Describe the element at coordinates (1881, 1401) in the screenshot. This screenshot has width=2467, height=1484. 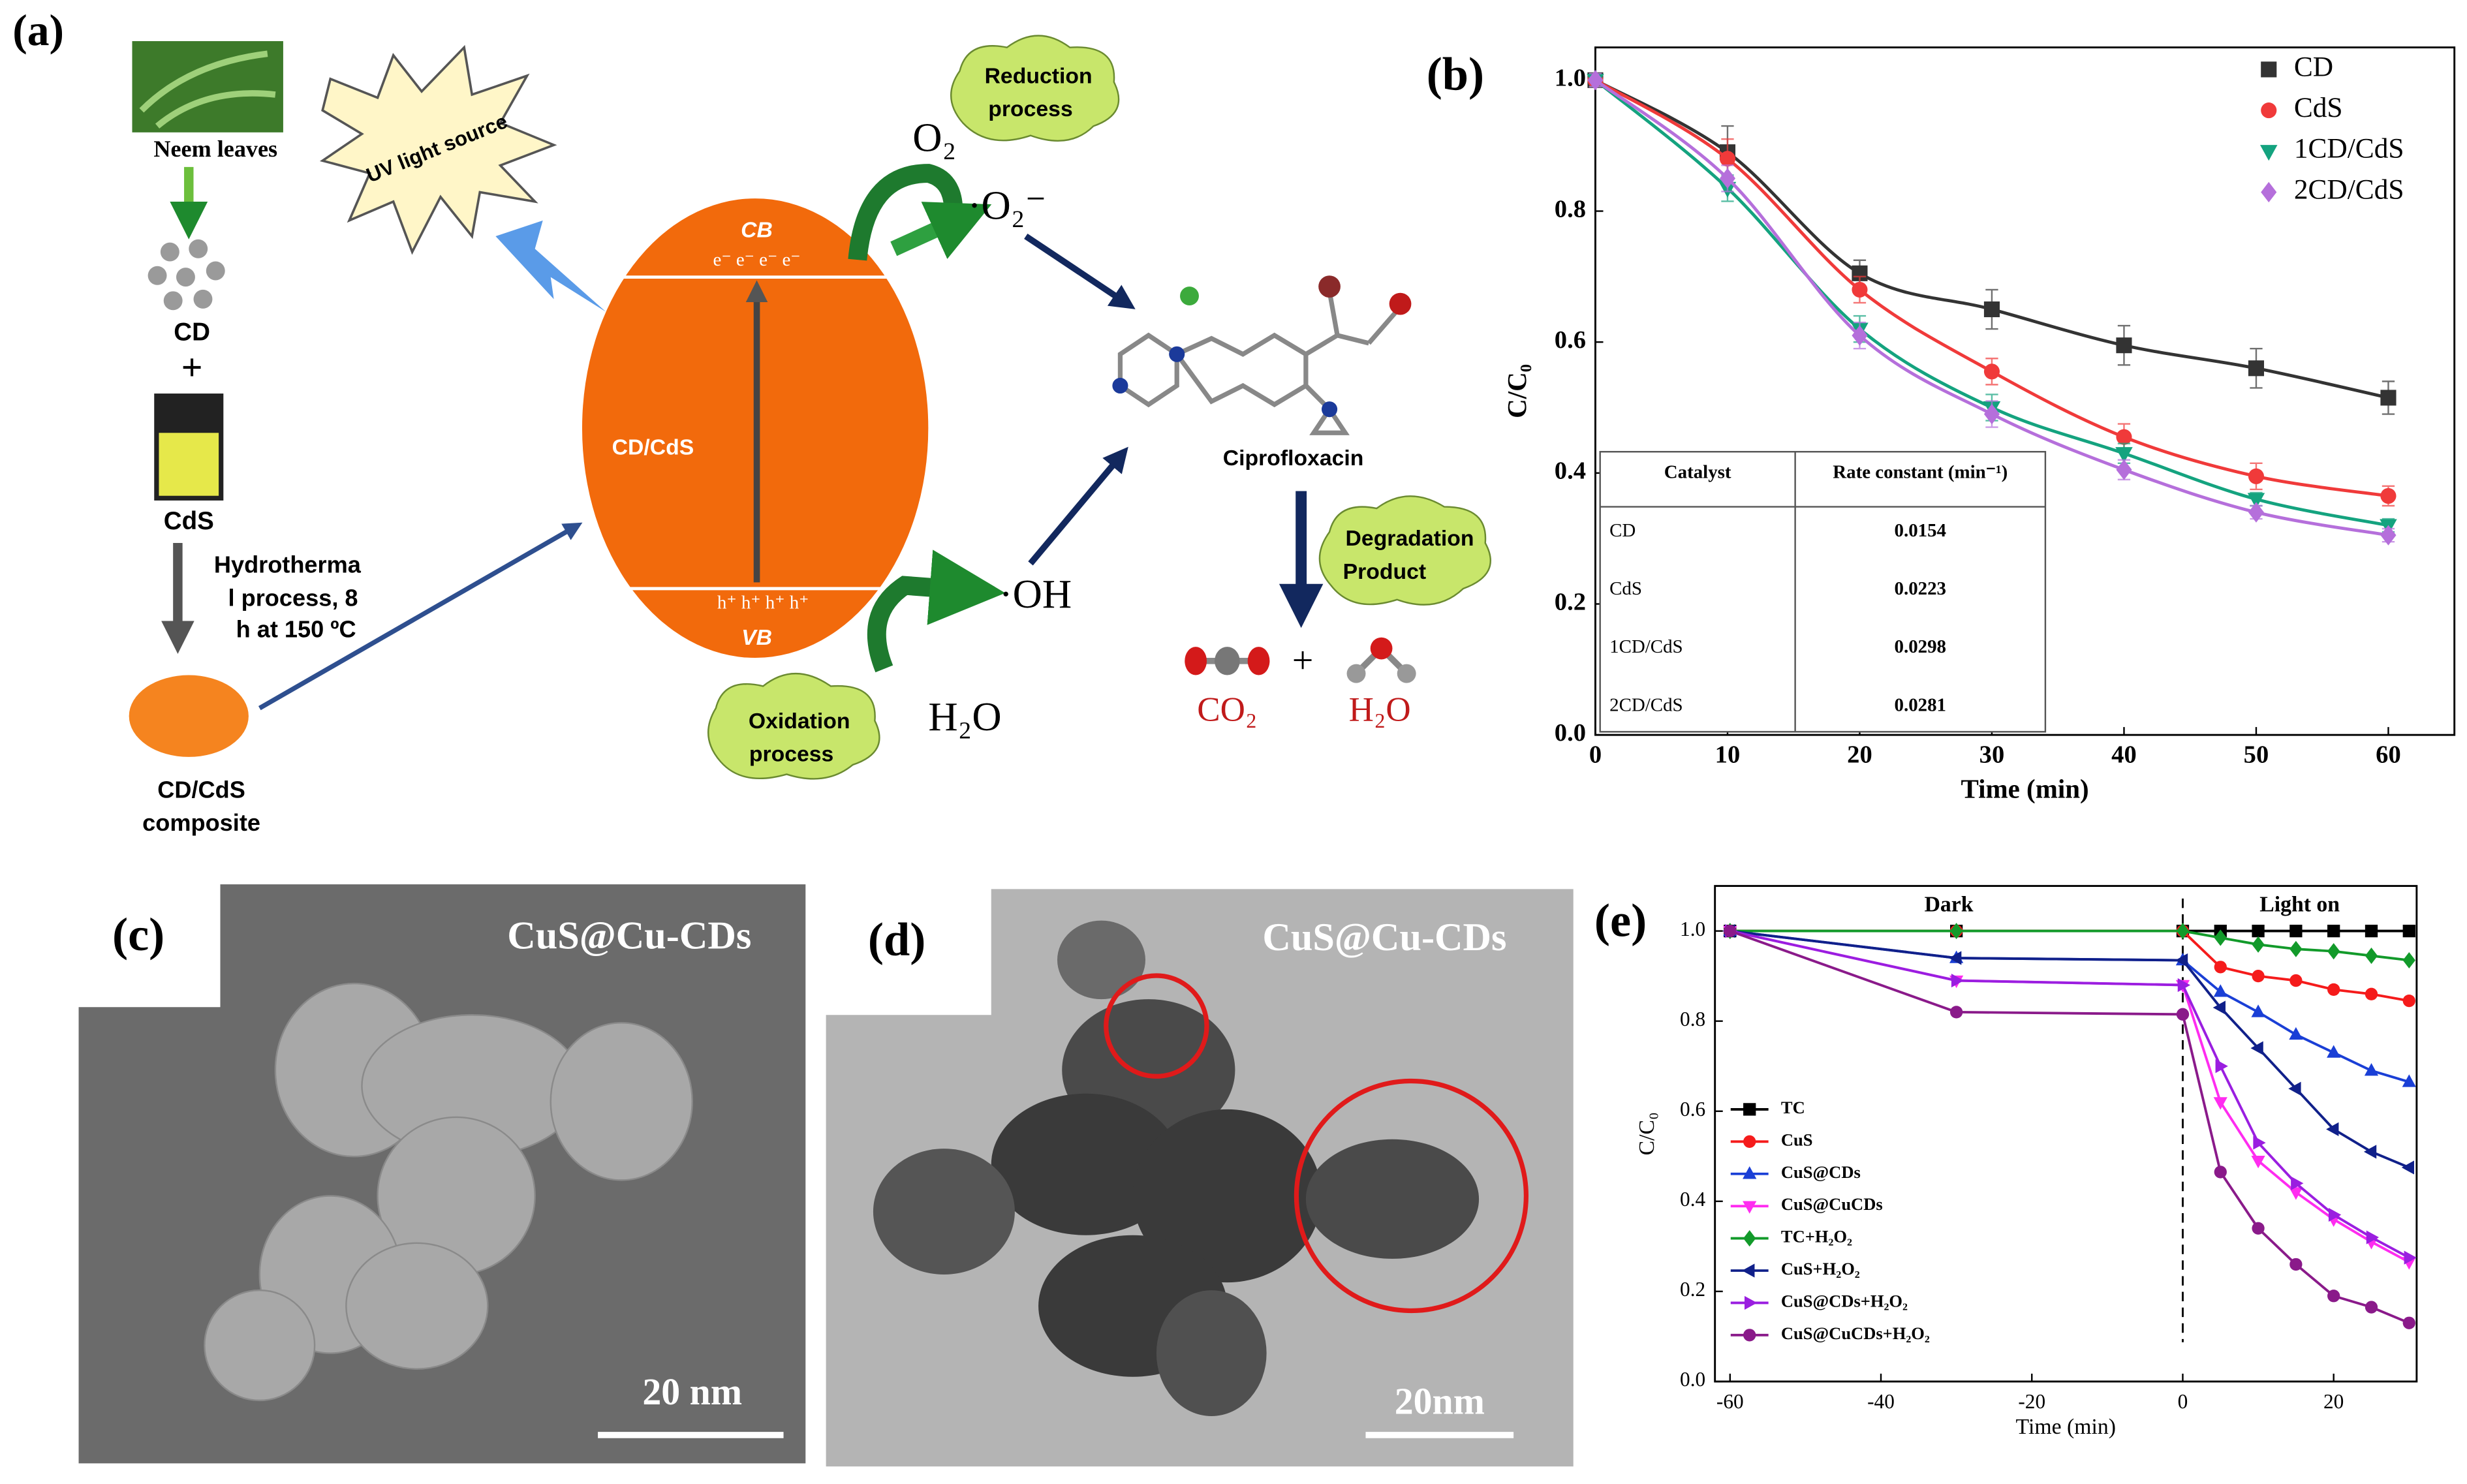
I see `x-tick-label: -40` at that location.